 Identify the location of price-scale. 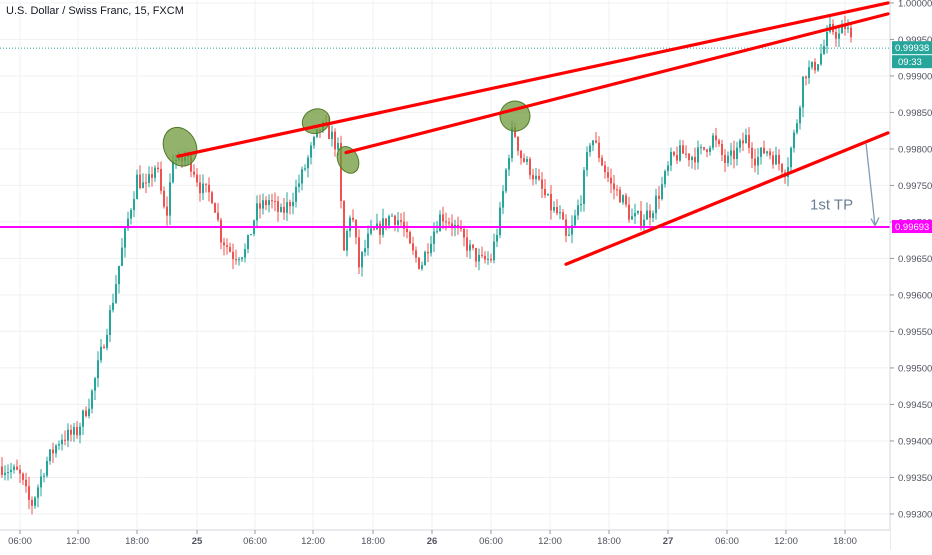
(911, 275).